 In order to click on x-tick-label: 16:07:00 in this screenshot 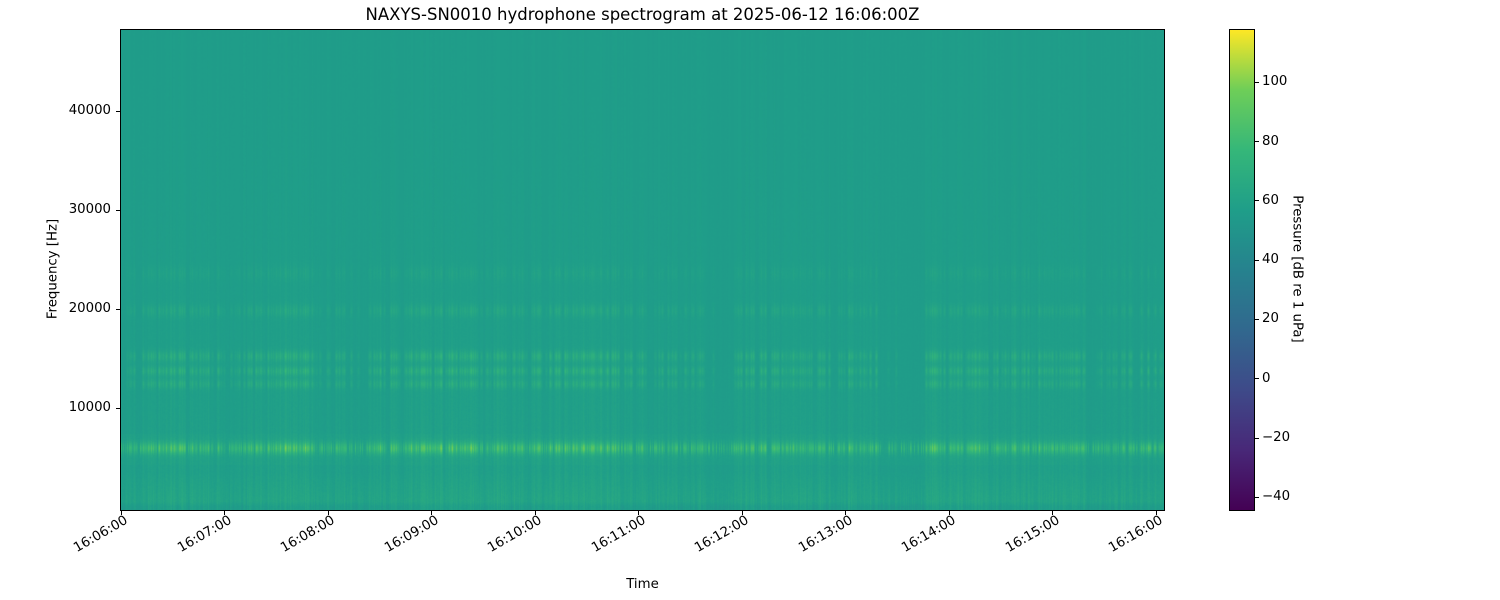, I will do `click(204, 534)`.